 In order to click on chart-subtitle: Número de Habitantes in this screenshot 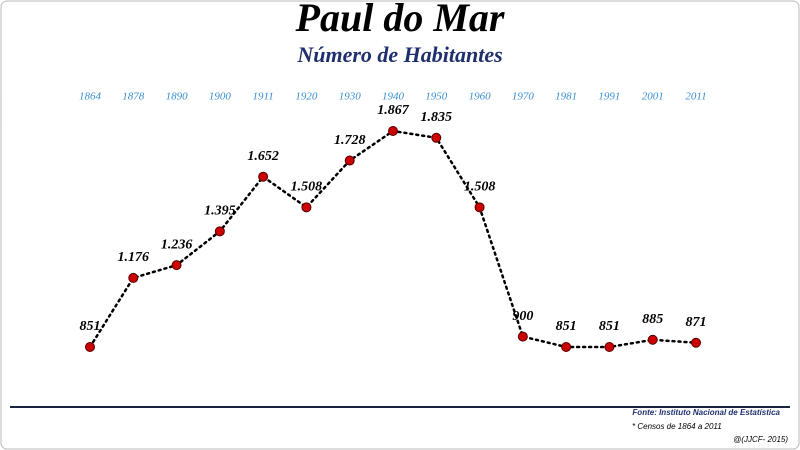, I will do `click(399, 54)`.